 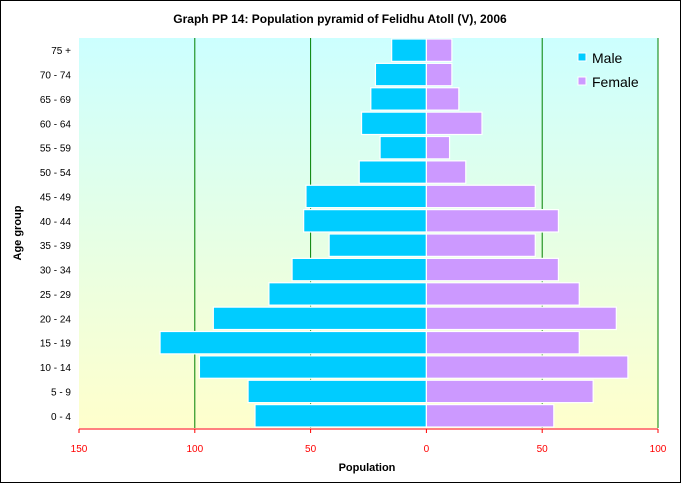 I want to click on y-tick-label: 35 - 39, so click(x=56, y=246).